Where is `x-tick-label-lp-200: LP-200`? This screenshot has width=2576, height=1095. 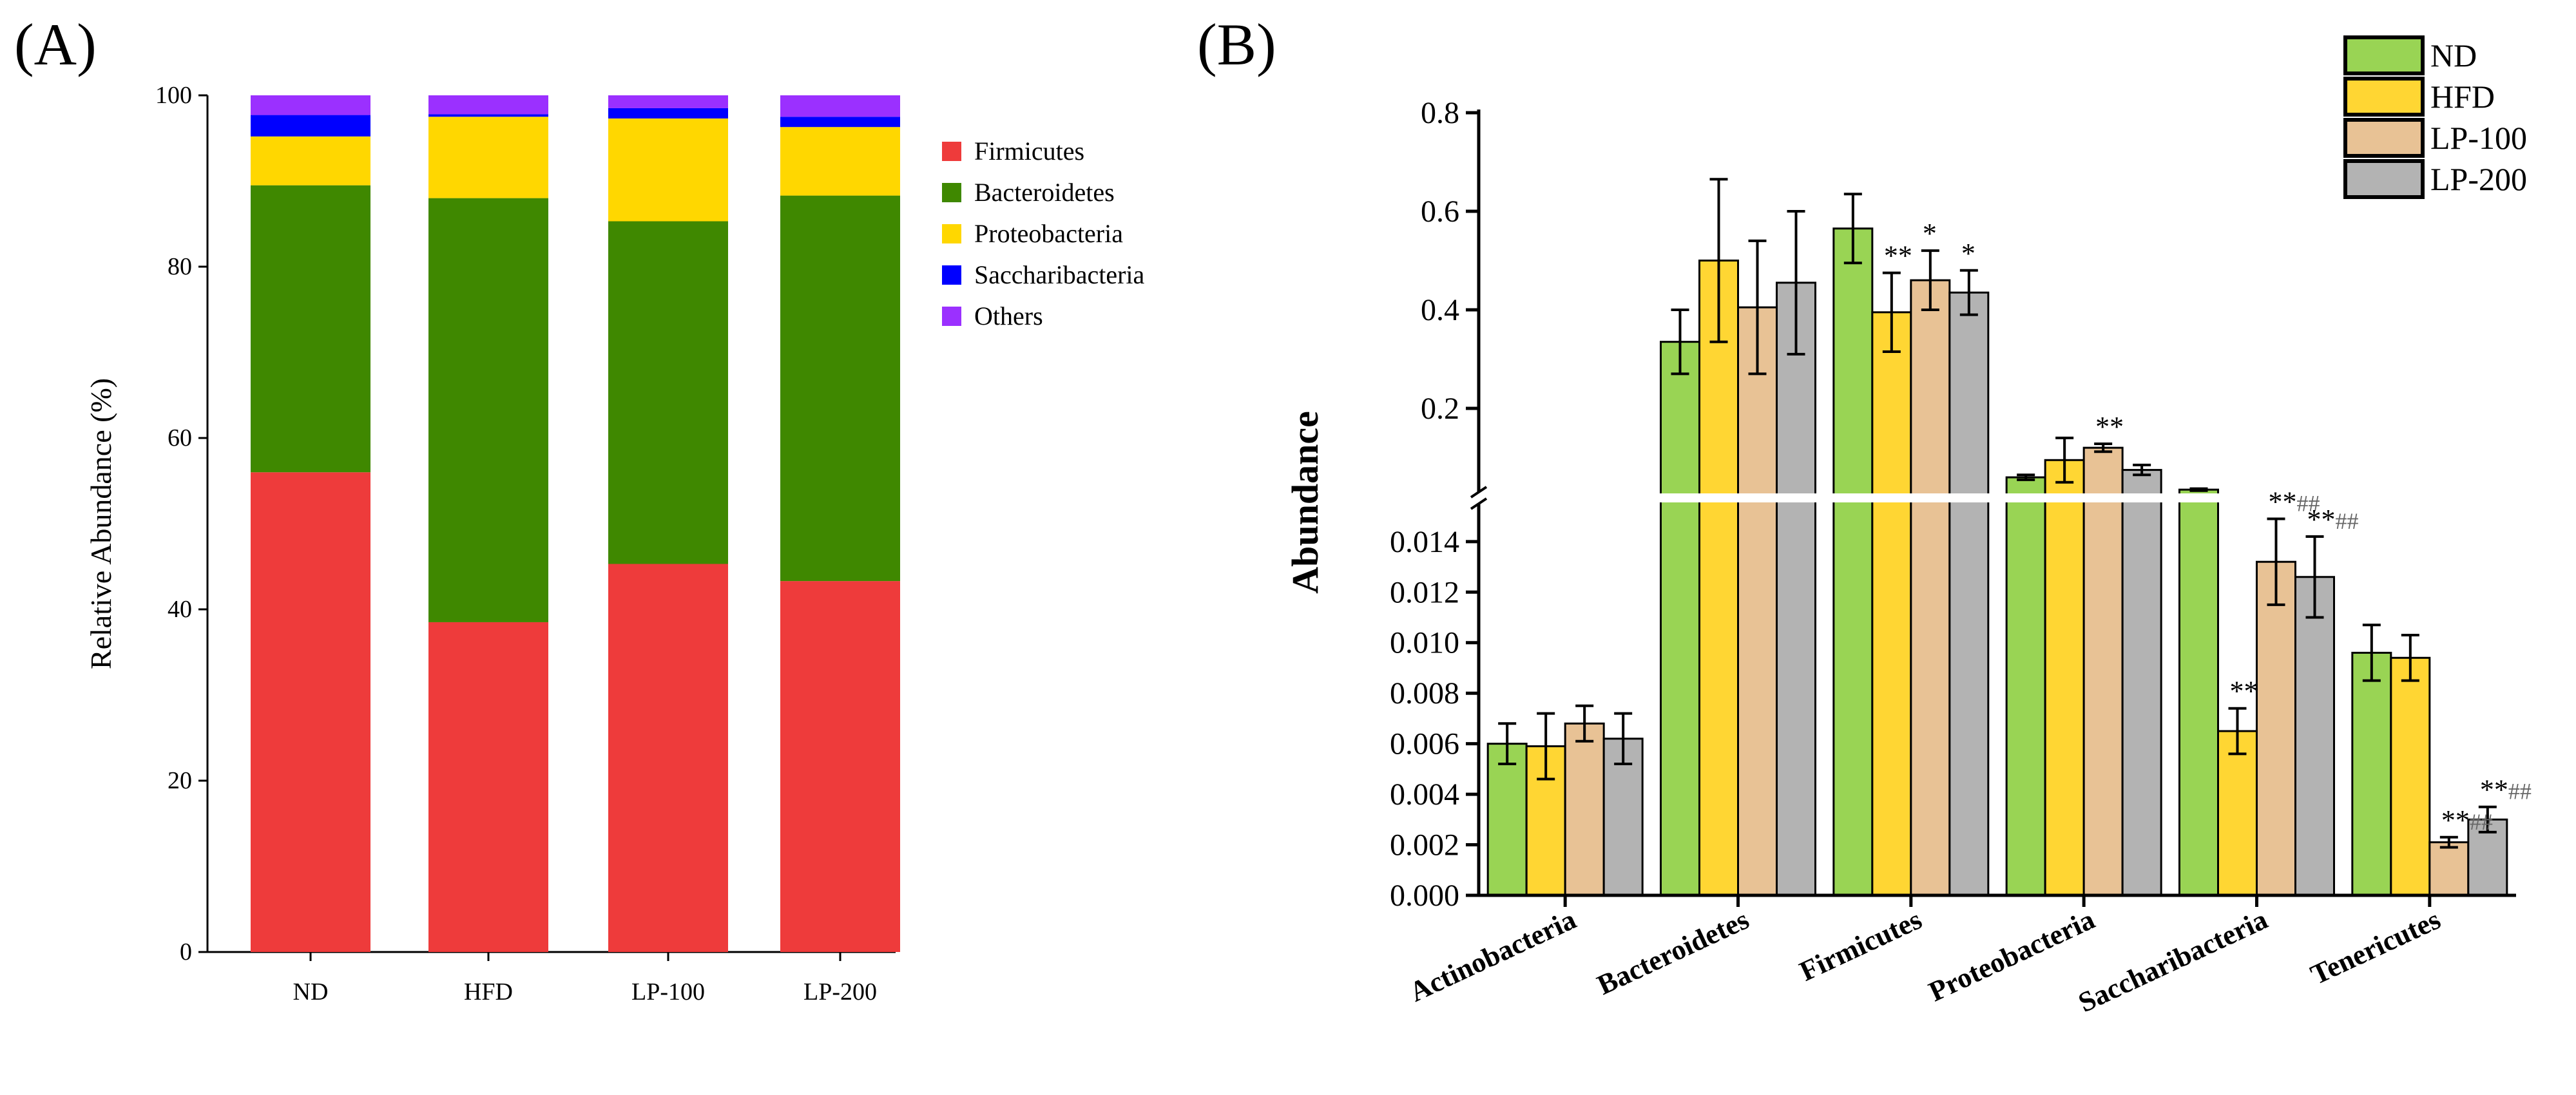
x-tick-label-lp-200: LP-200 is located at coordinates (840, 991).